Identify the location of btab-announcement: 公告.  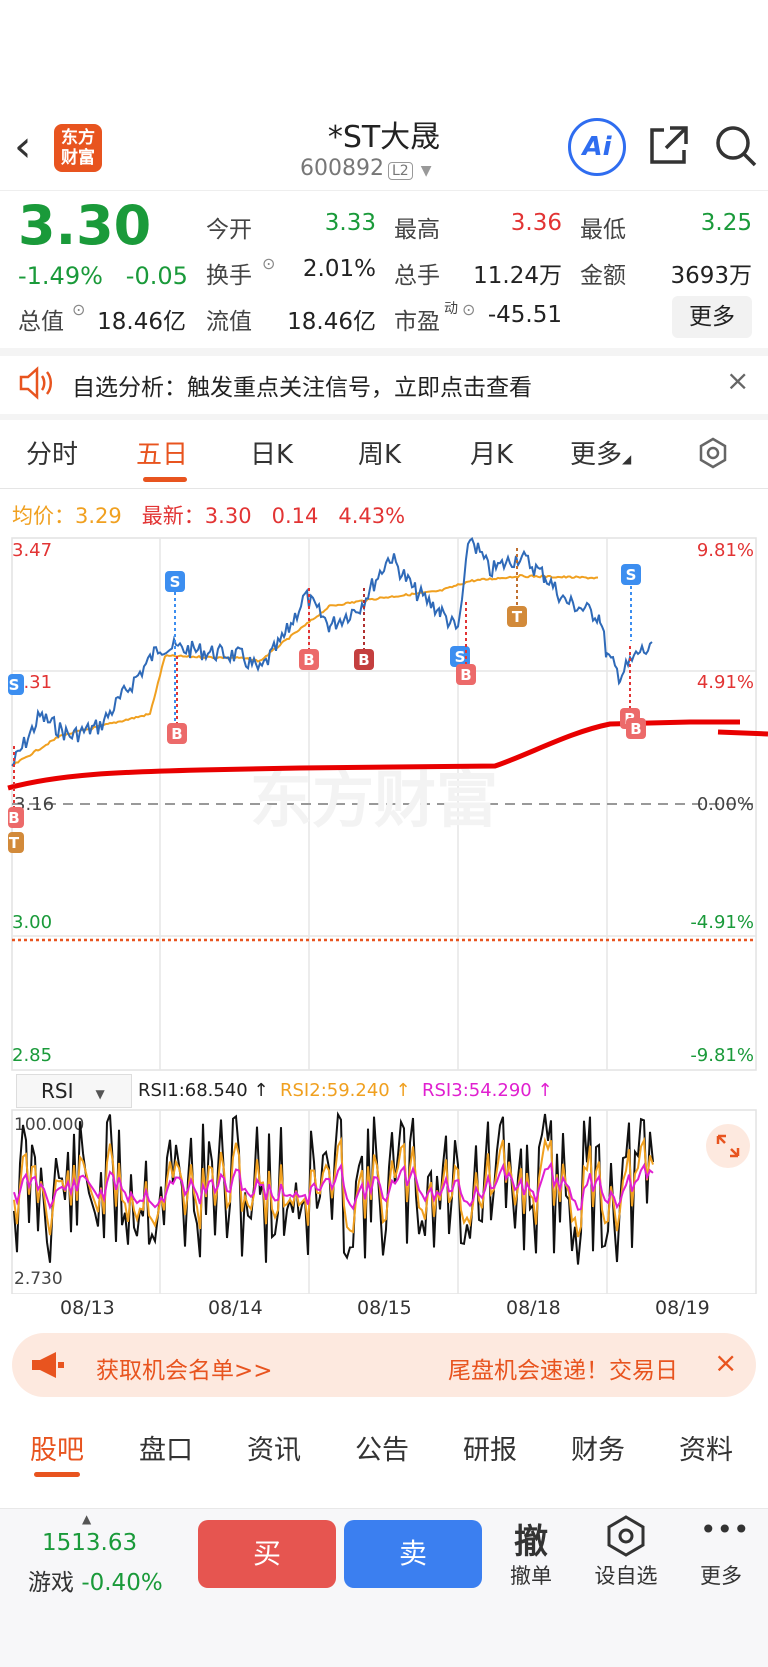
(382, 1450).